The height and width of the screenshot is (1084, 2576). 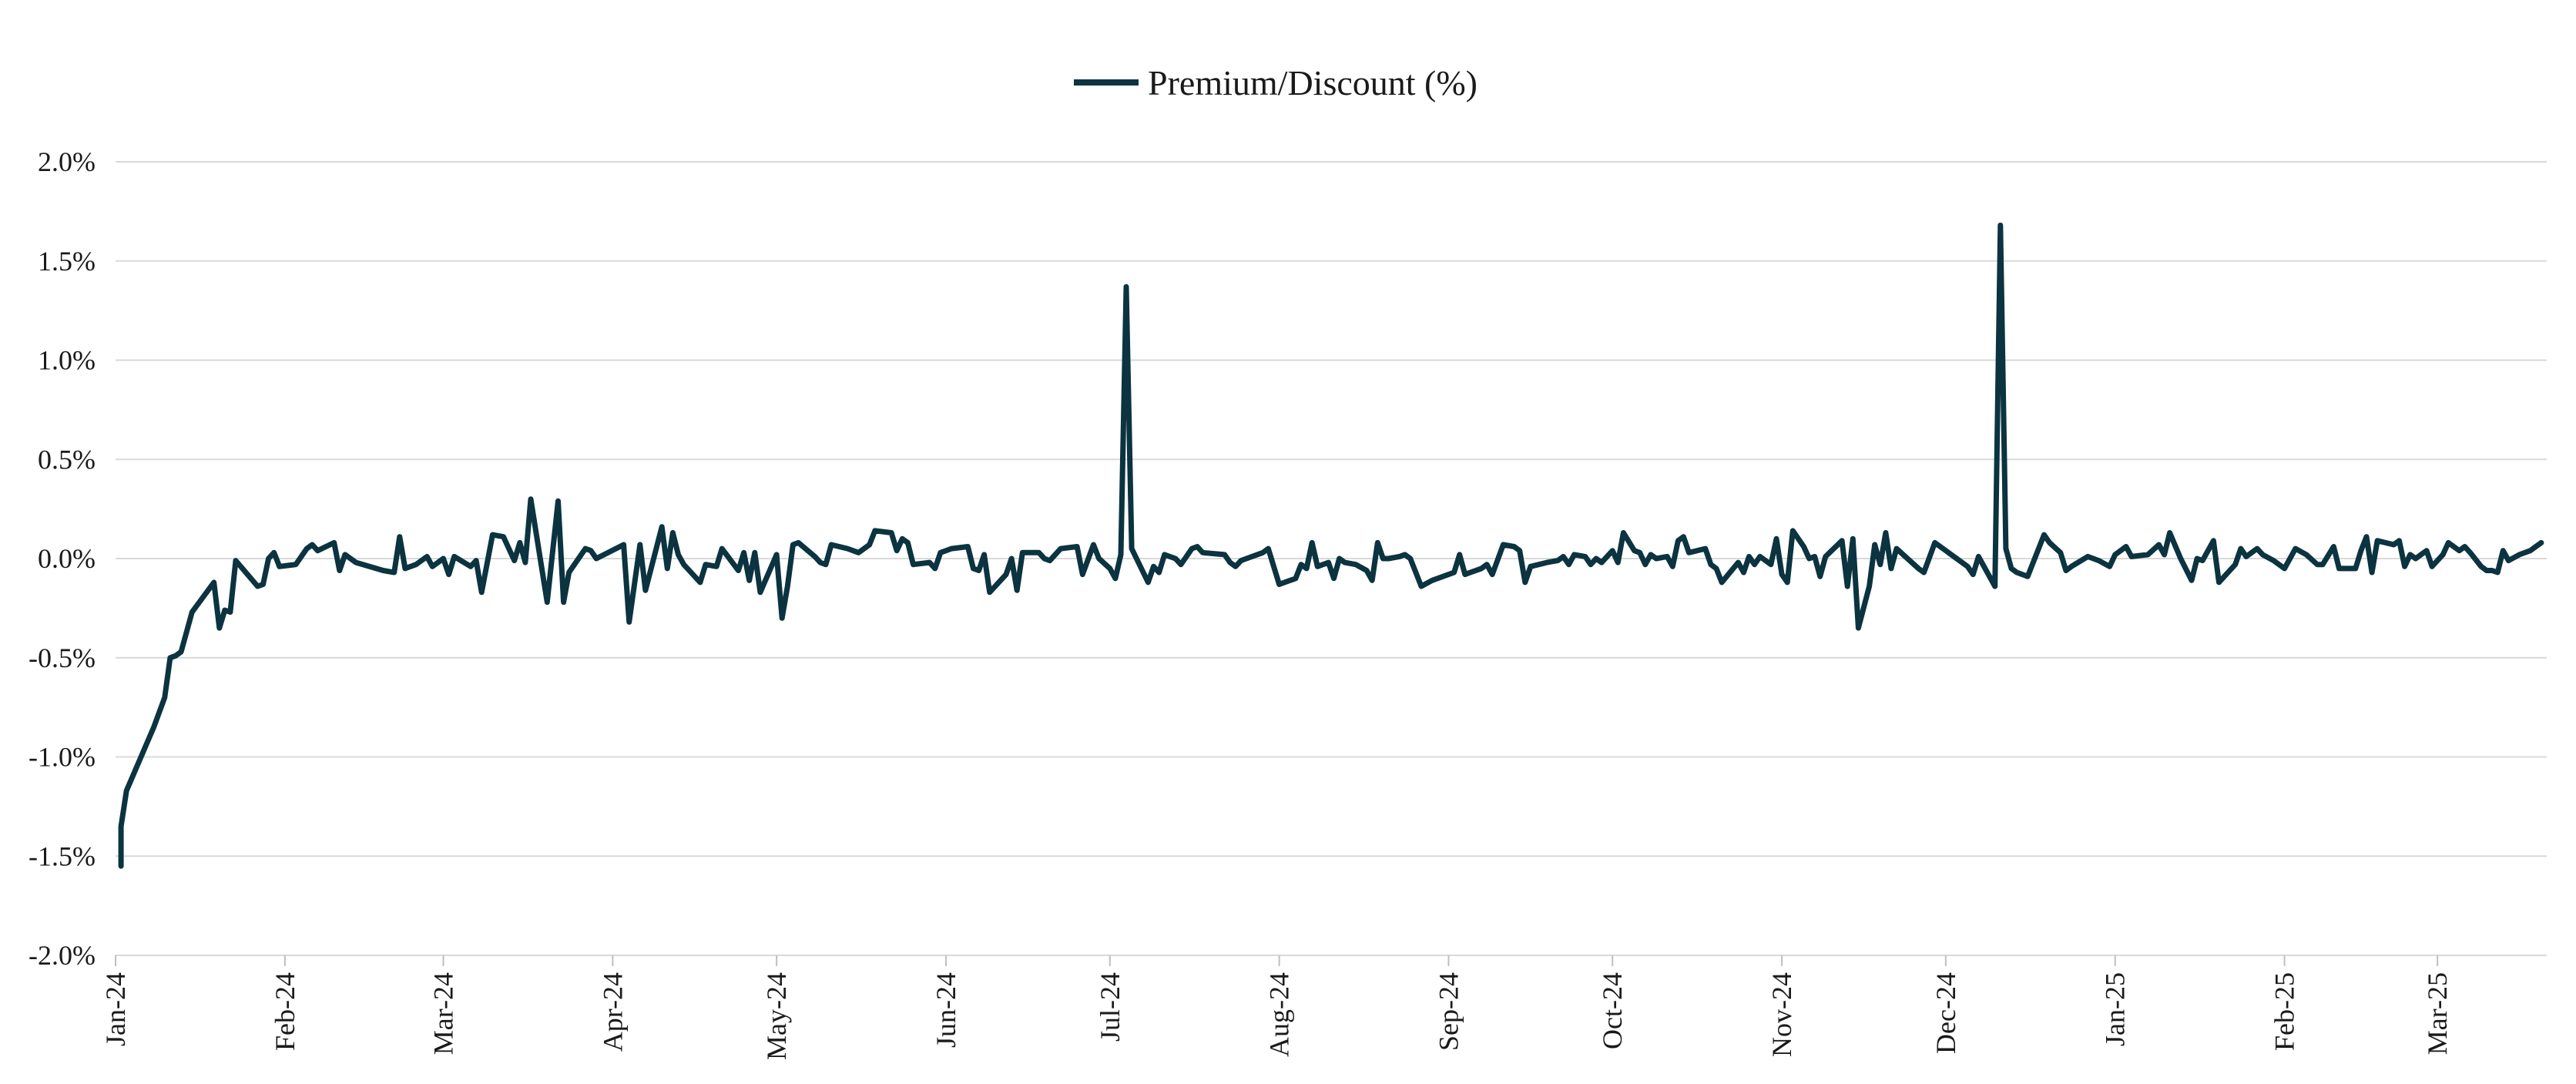 What do you see at coordinates (62, 856) in the screenshot?
I see `y-tick-label: -1.5%` at bounding box center [62, 856].